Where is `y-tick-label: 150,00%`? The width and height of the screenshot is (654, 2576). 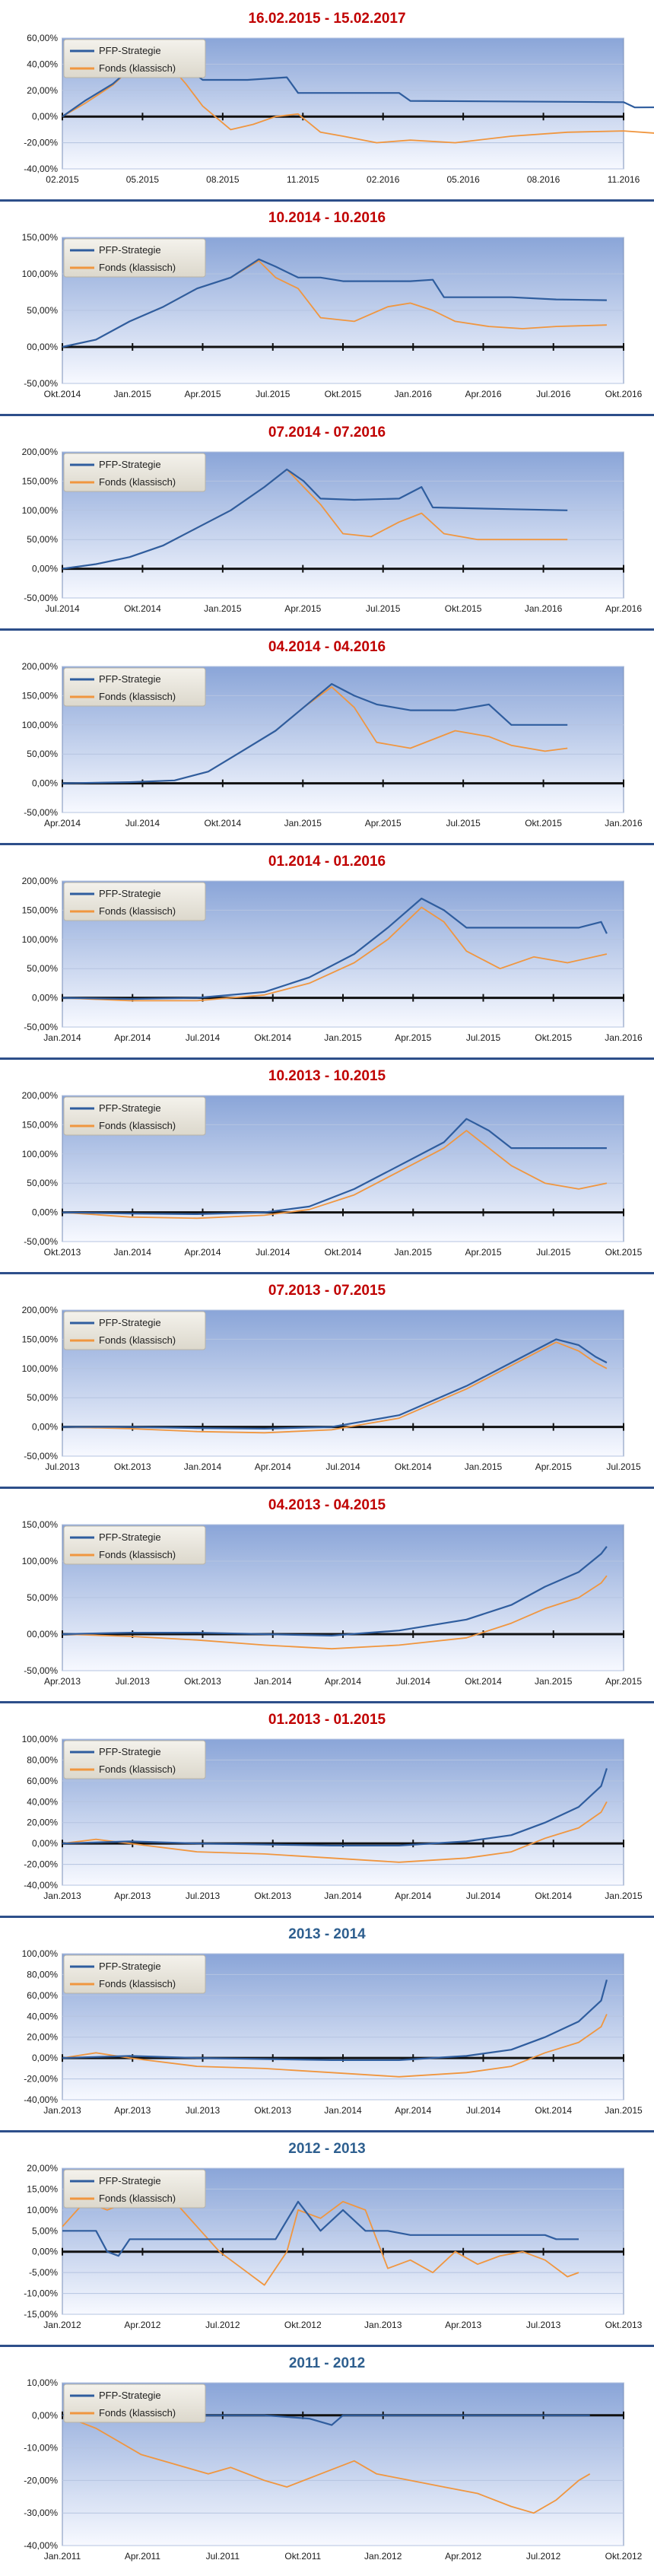 y-tick-label: 150,00% is located at coordinates (40, 1124).